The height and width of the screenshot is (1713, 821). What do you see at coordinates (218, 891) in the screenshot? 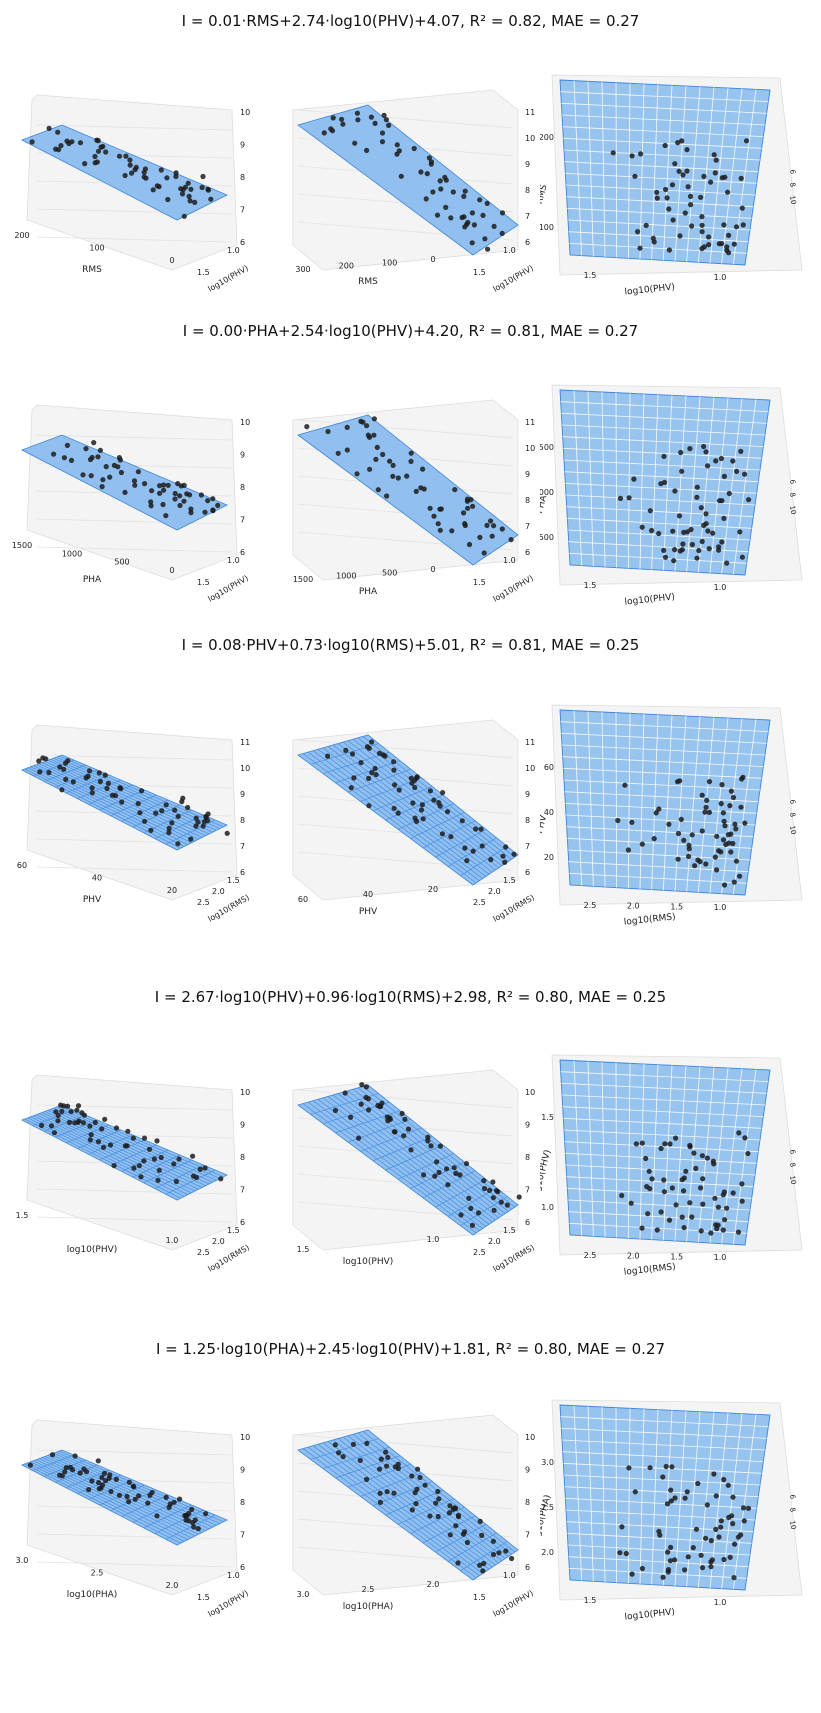
I see `y-tick-label: 2.0` at bounding box center [218, 891].